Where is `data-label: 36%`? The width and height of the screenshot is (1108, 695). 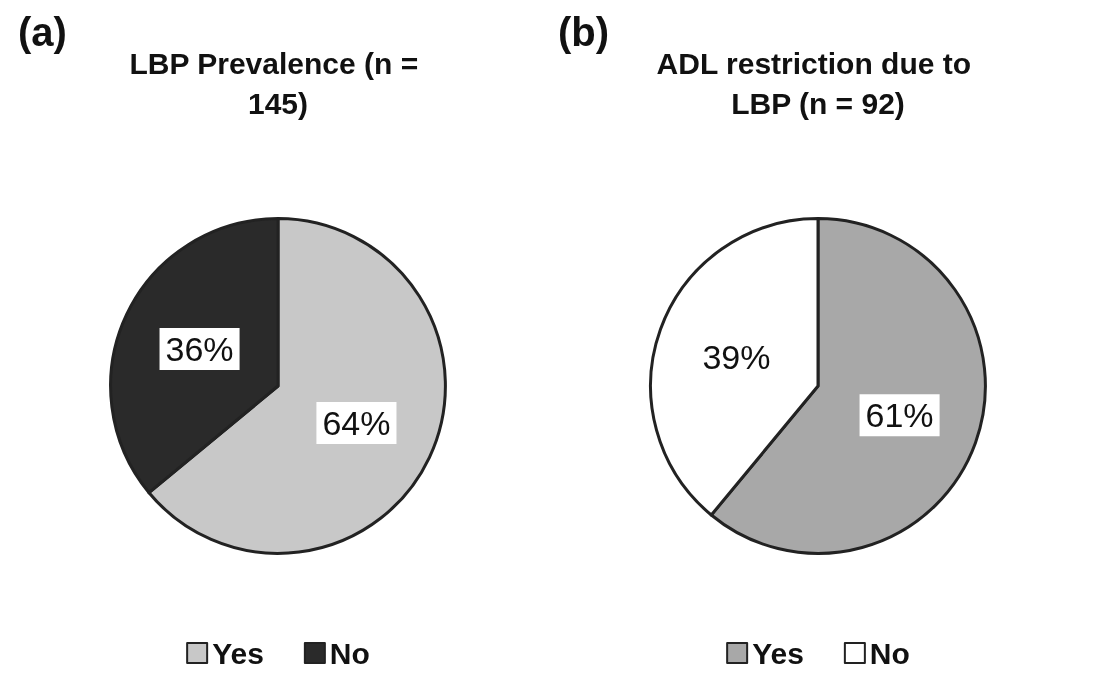 data-label: 36% is located at coordinates (199, 349).